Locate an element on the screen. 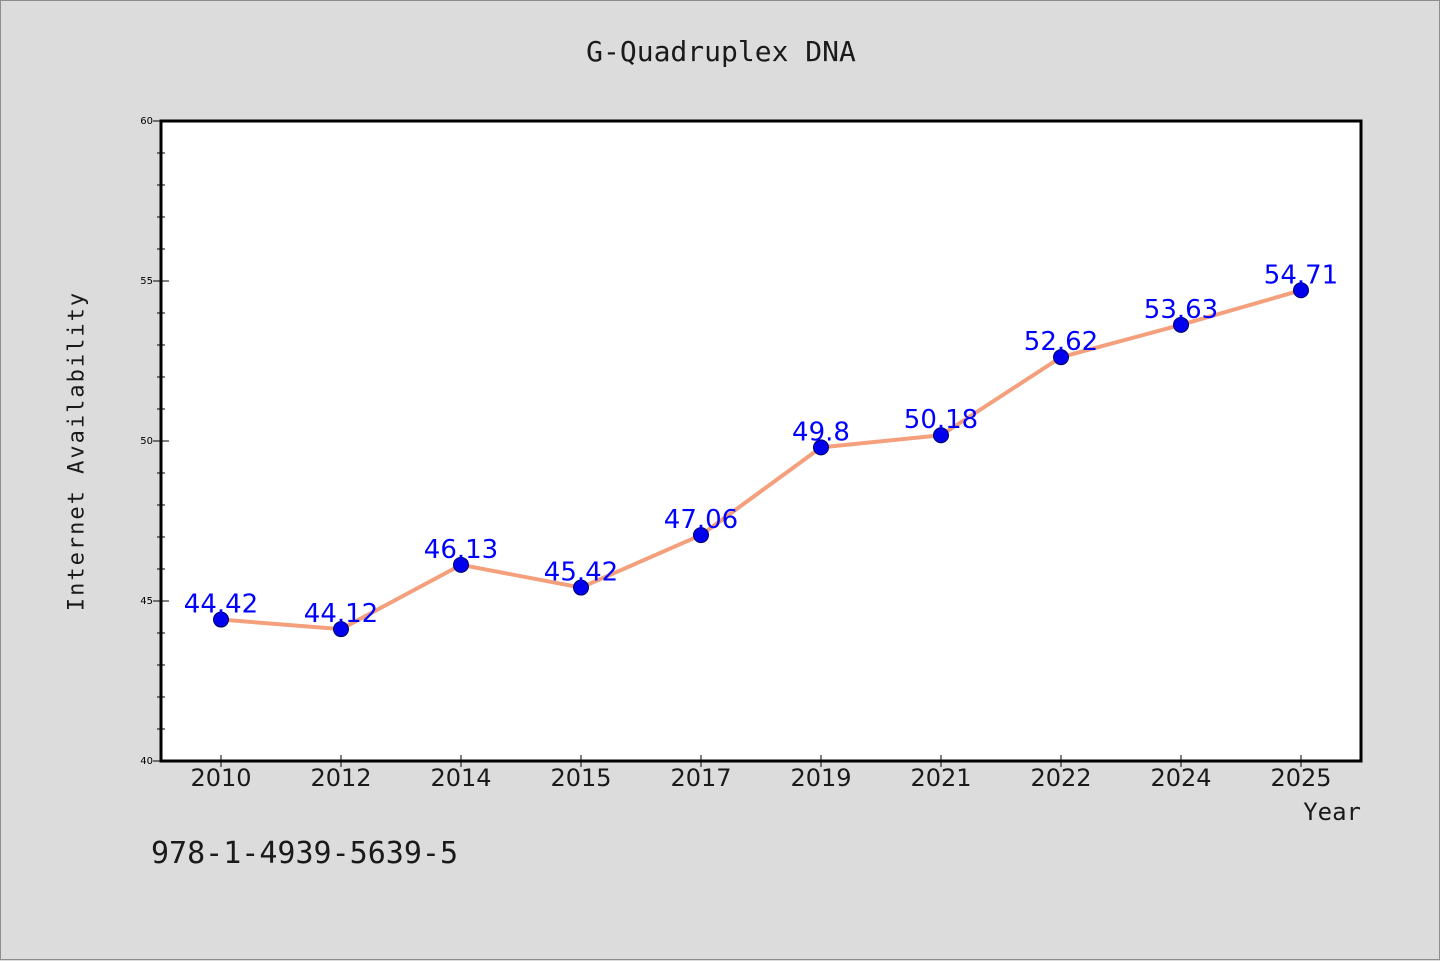 The width and height of the screenshot is (1440, 961). x-tick-label: 2010 is located at coordinates (220, 778).